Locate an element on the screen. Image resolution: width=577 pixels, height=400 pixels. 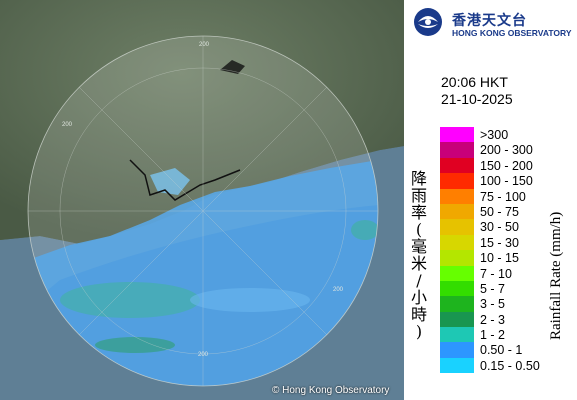
legend-item: 150 - 200 is located at coordinates (505, 165).